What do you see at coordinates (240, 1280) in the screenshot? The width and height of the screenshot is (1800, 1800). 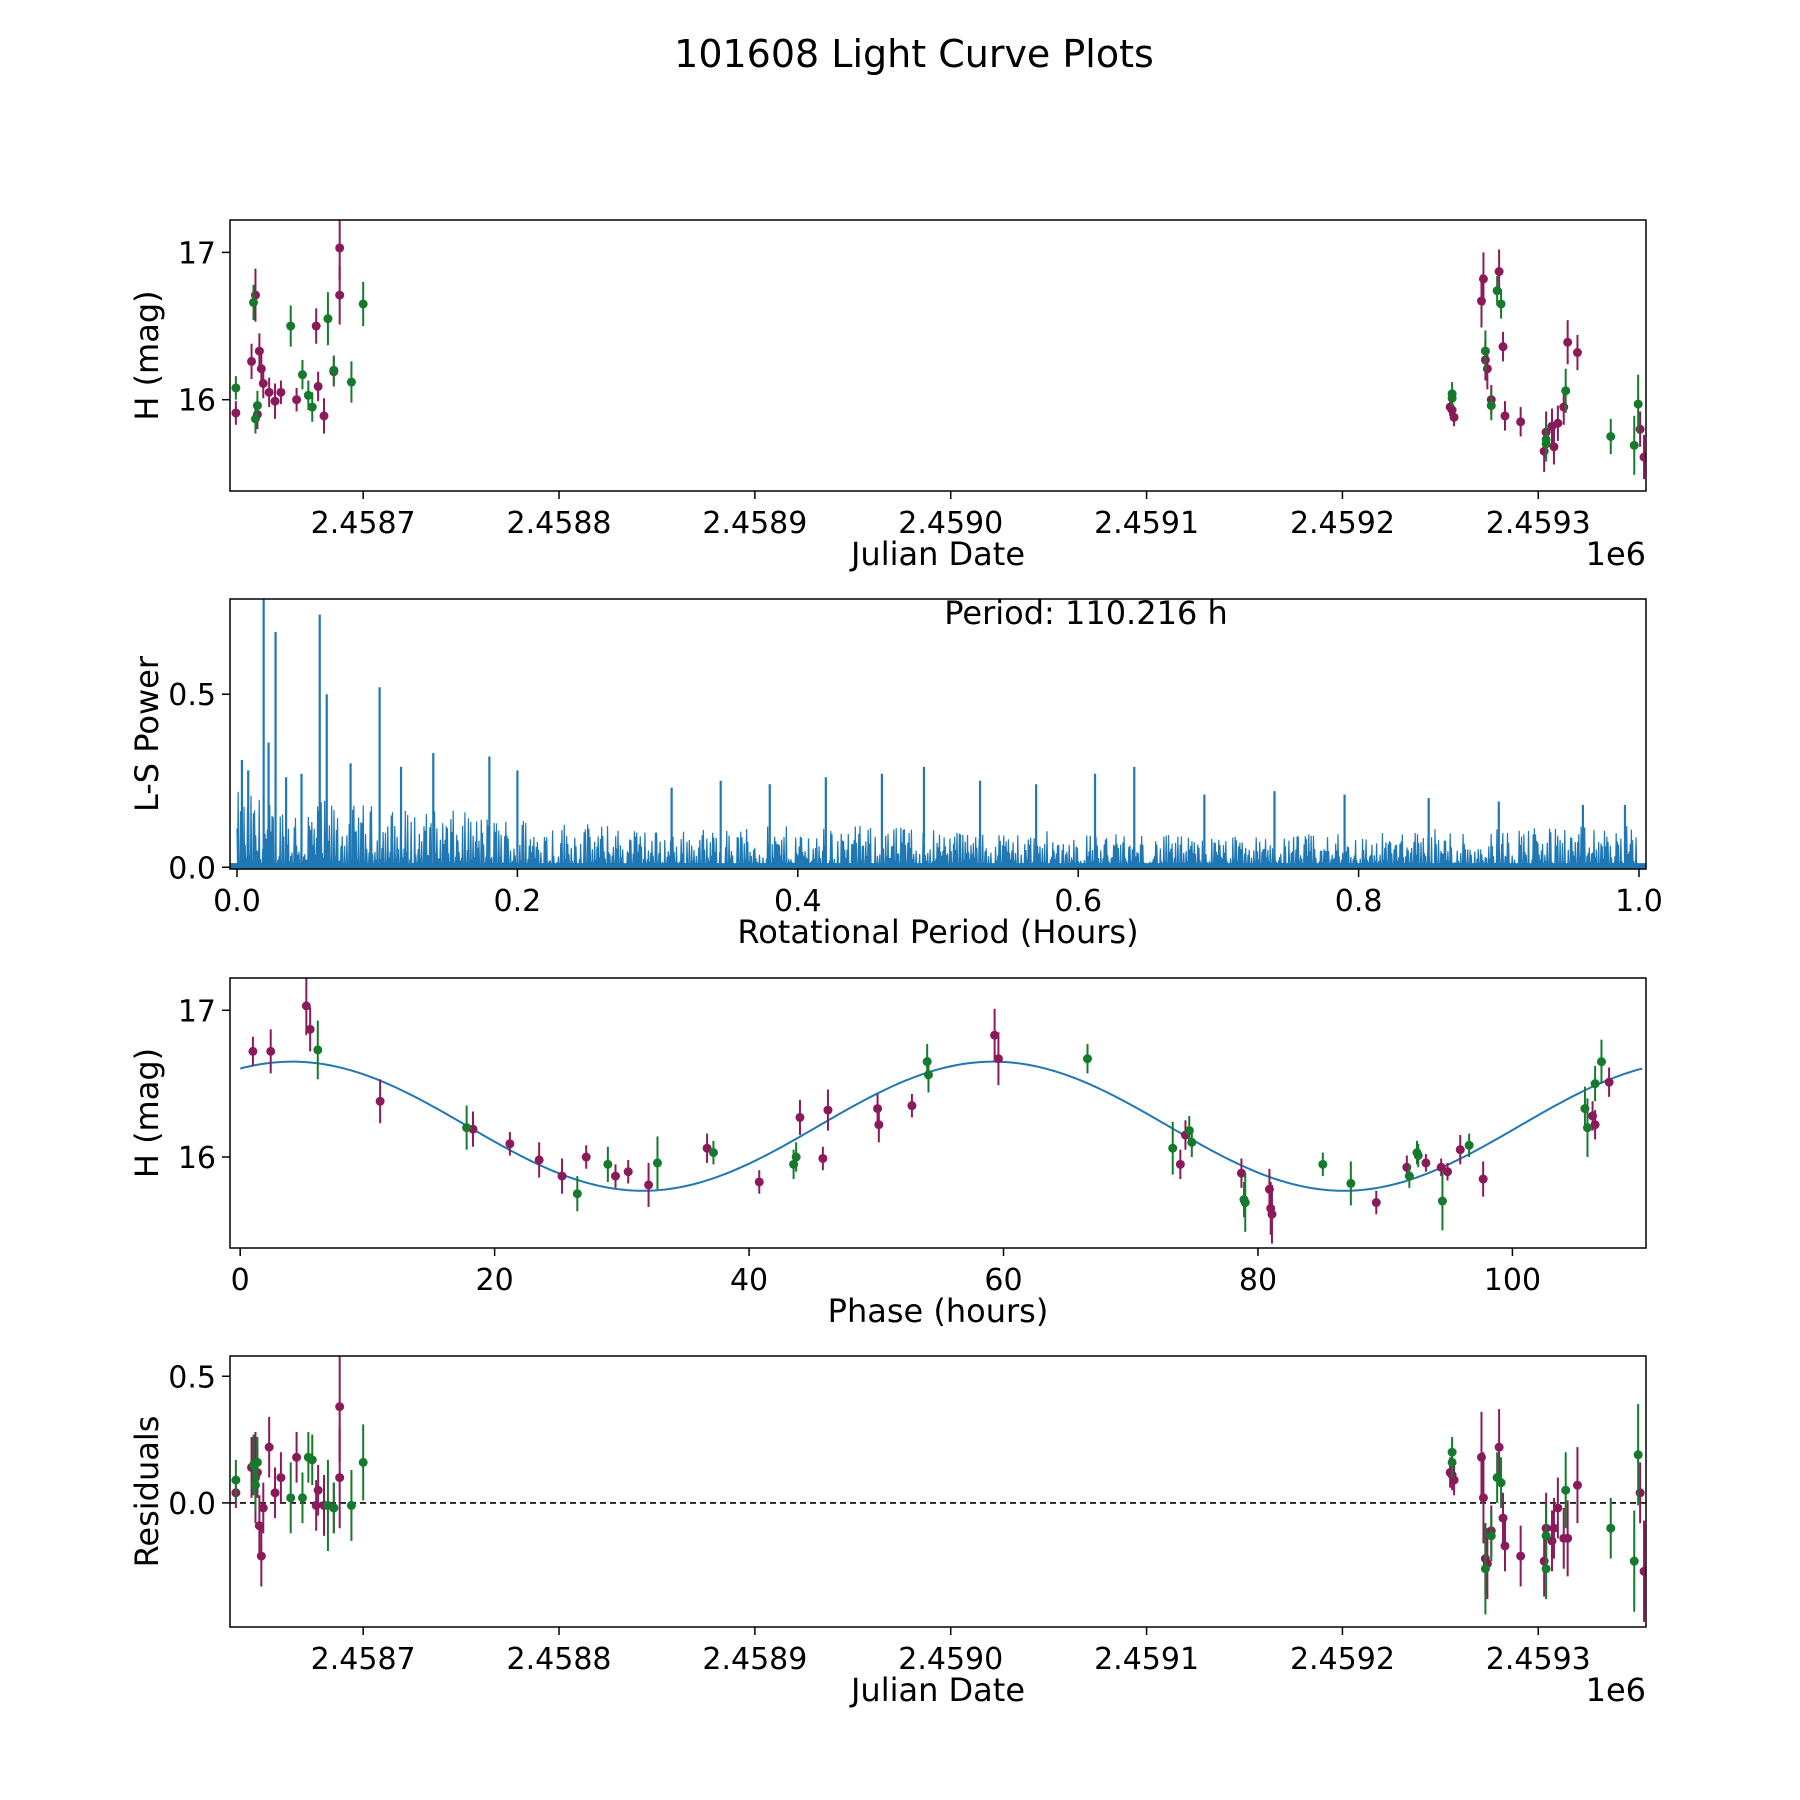 I see `x-tick-label: 0` at bounding box center [240, 1280].